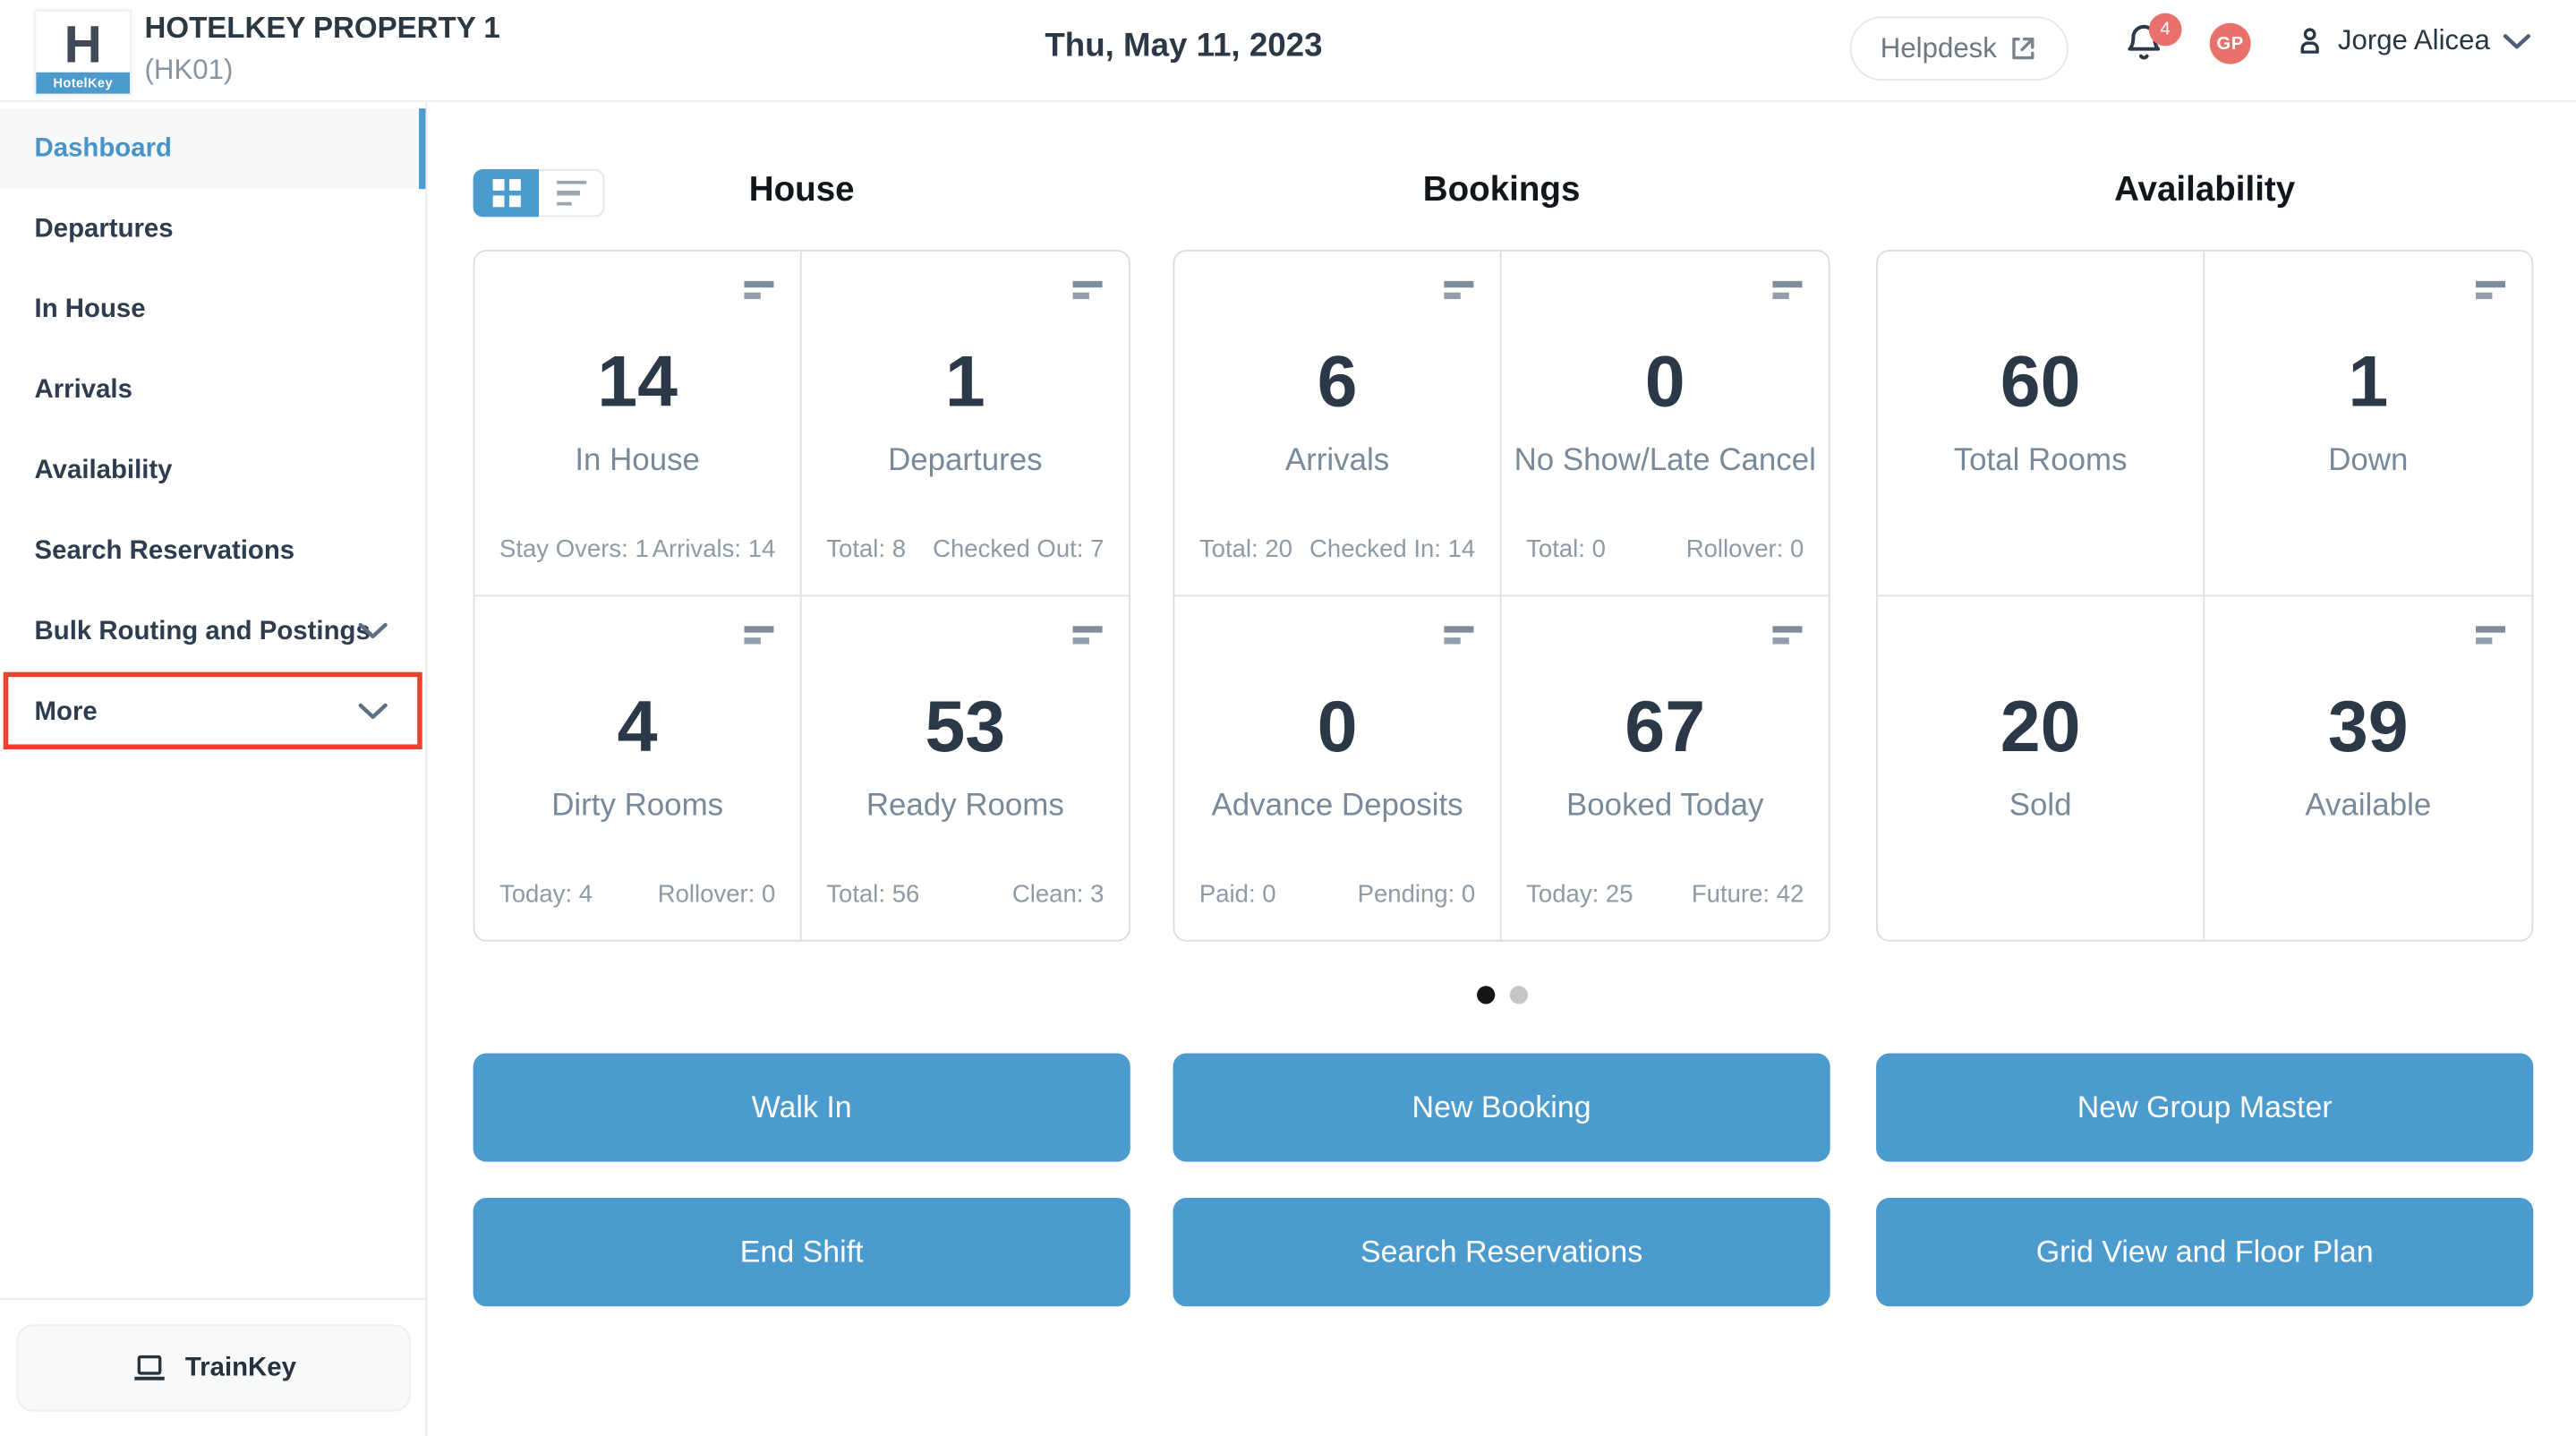 This screenshot has height=1436, width=2576. I want to click on sidebar-footer: TrainKey, so click(213, 1355).